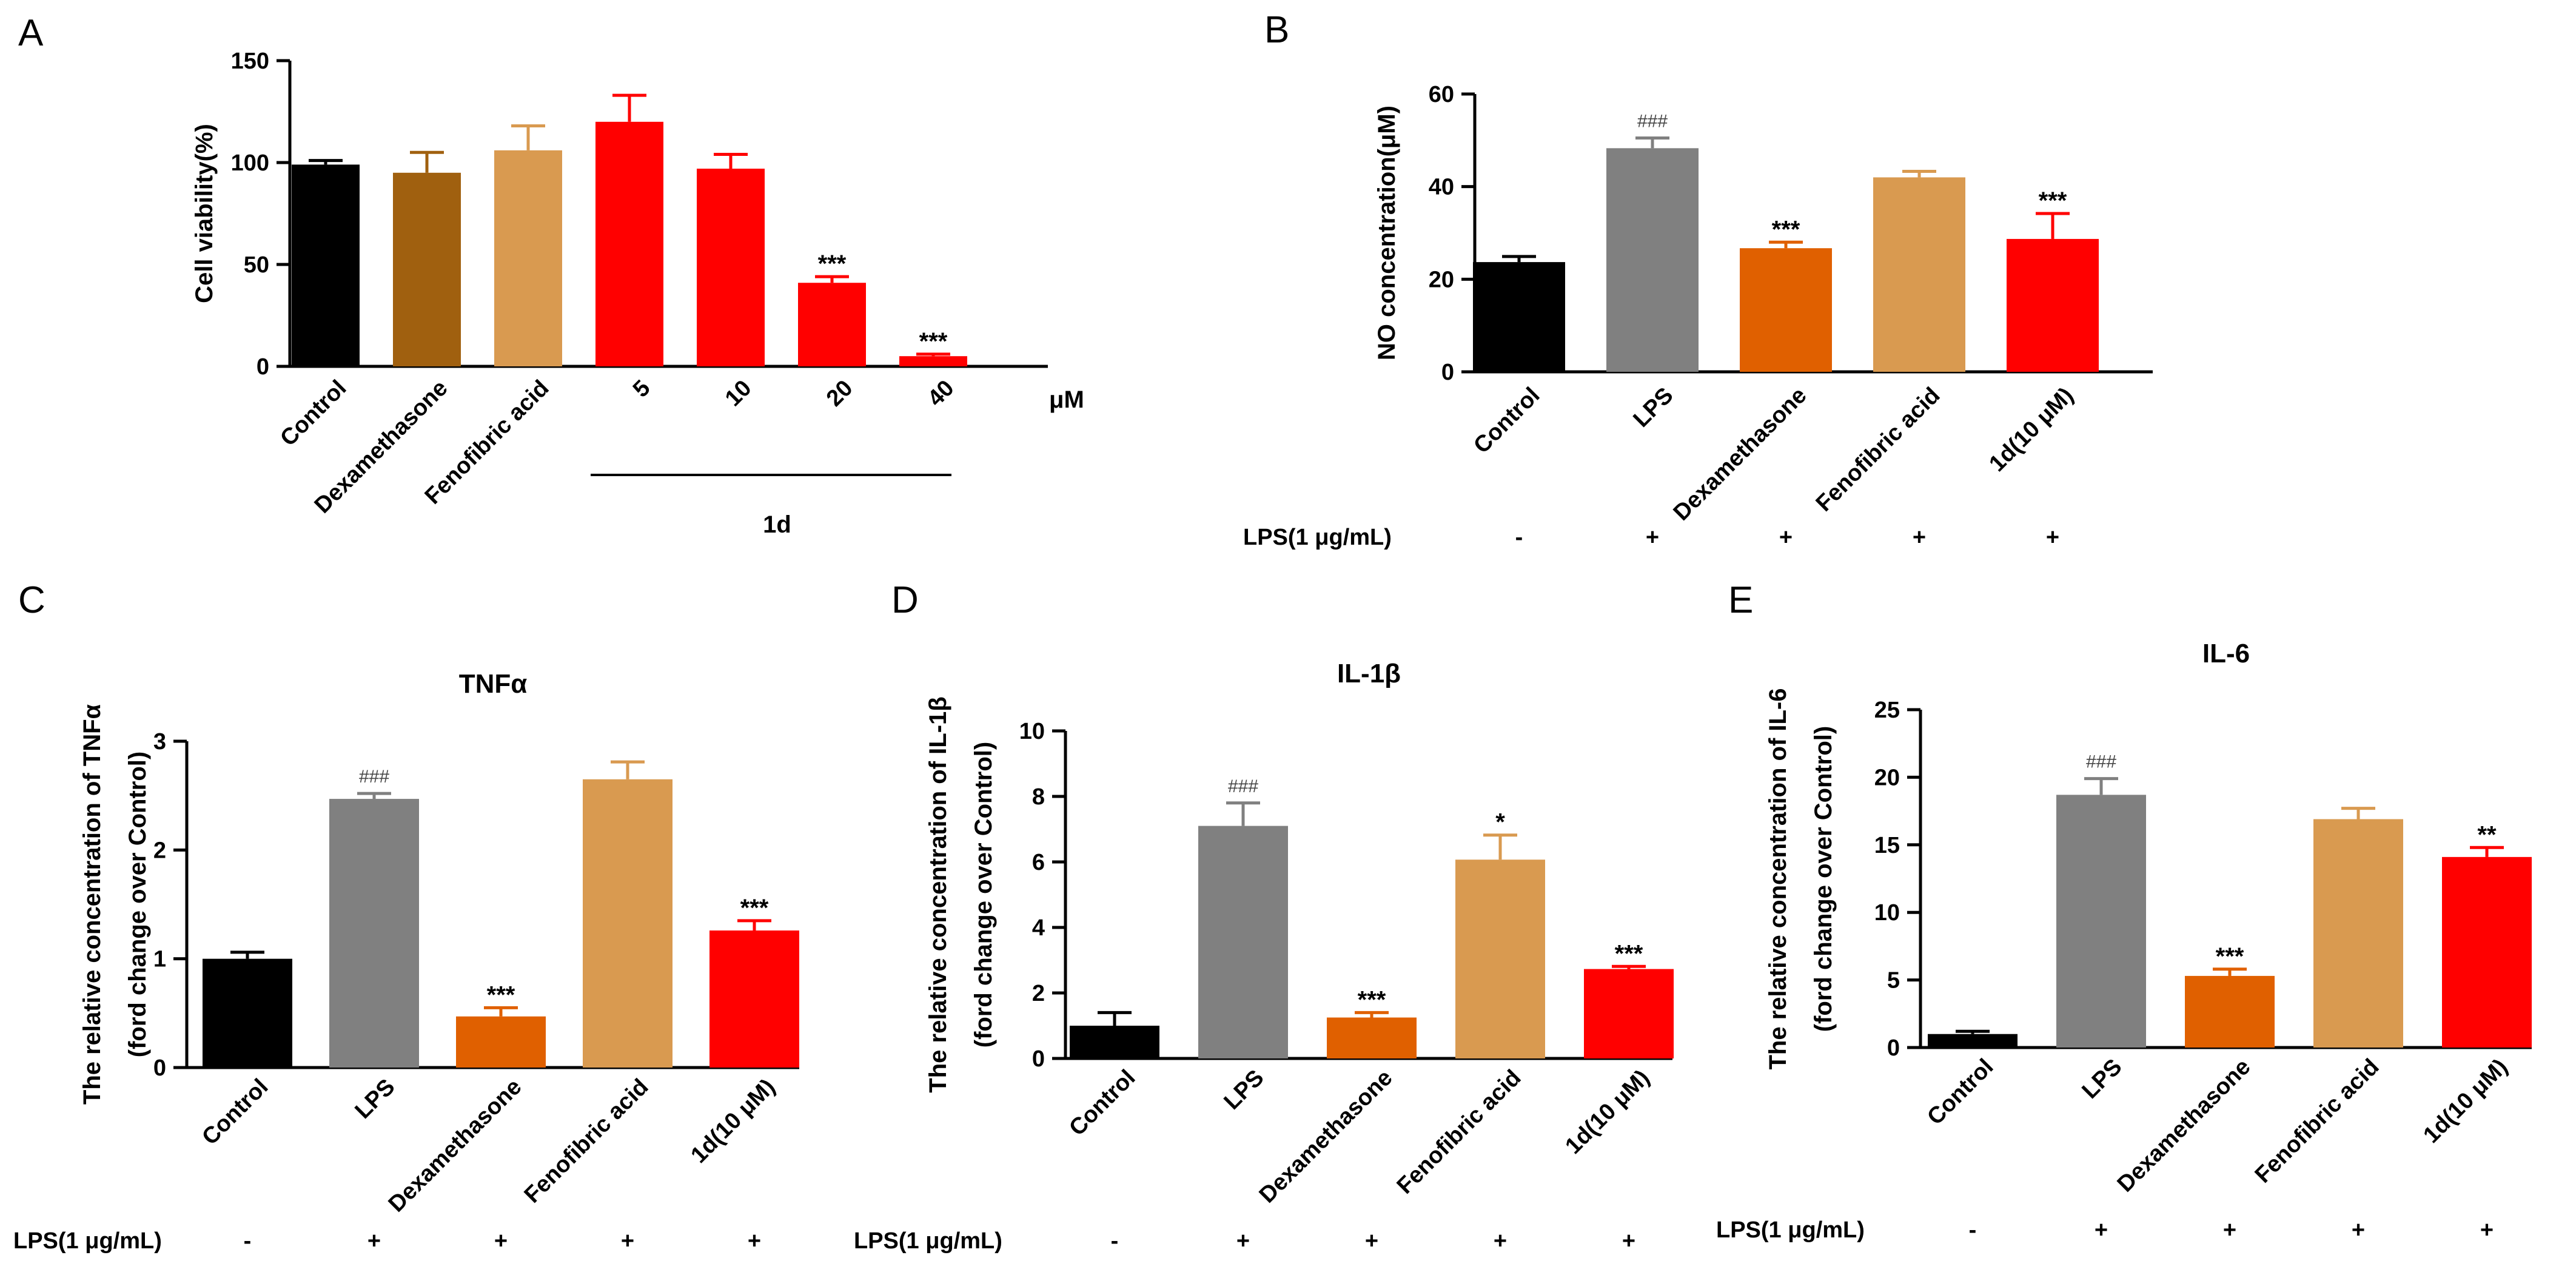 The width and height of the screenshot is (2576, 1275). What do you see at coordinates (983, 895) in the screenshot?
I see `panel-d-y-axis-title: (ford change over Control)` at bounding box center [983, 895].